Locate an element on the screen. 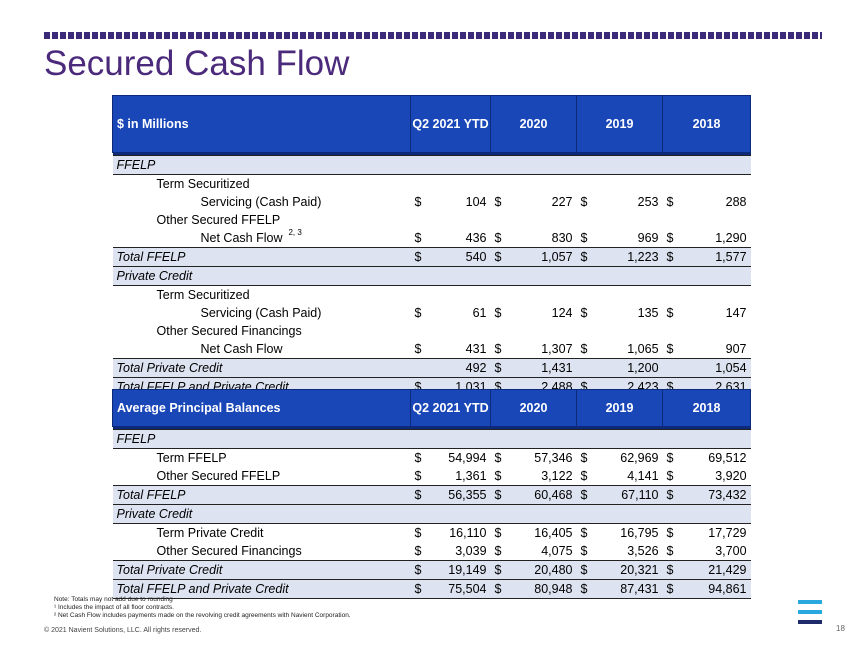  row-label-text: Total Private Credit is located at coordinates (169, 570).